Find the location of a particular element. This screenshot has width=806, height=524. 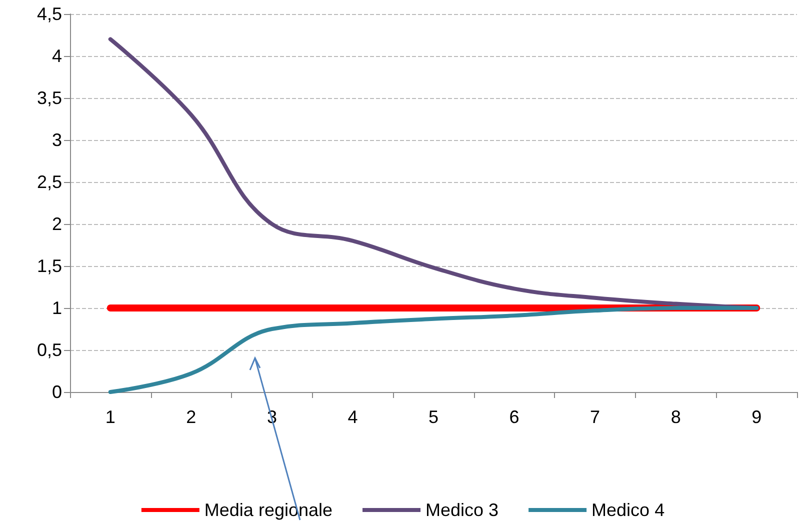

x-tick-label: 1 is located at coordinates (110, 417).